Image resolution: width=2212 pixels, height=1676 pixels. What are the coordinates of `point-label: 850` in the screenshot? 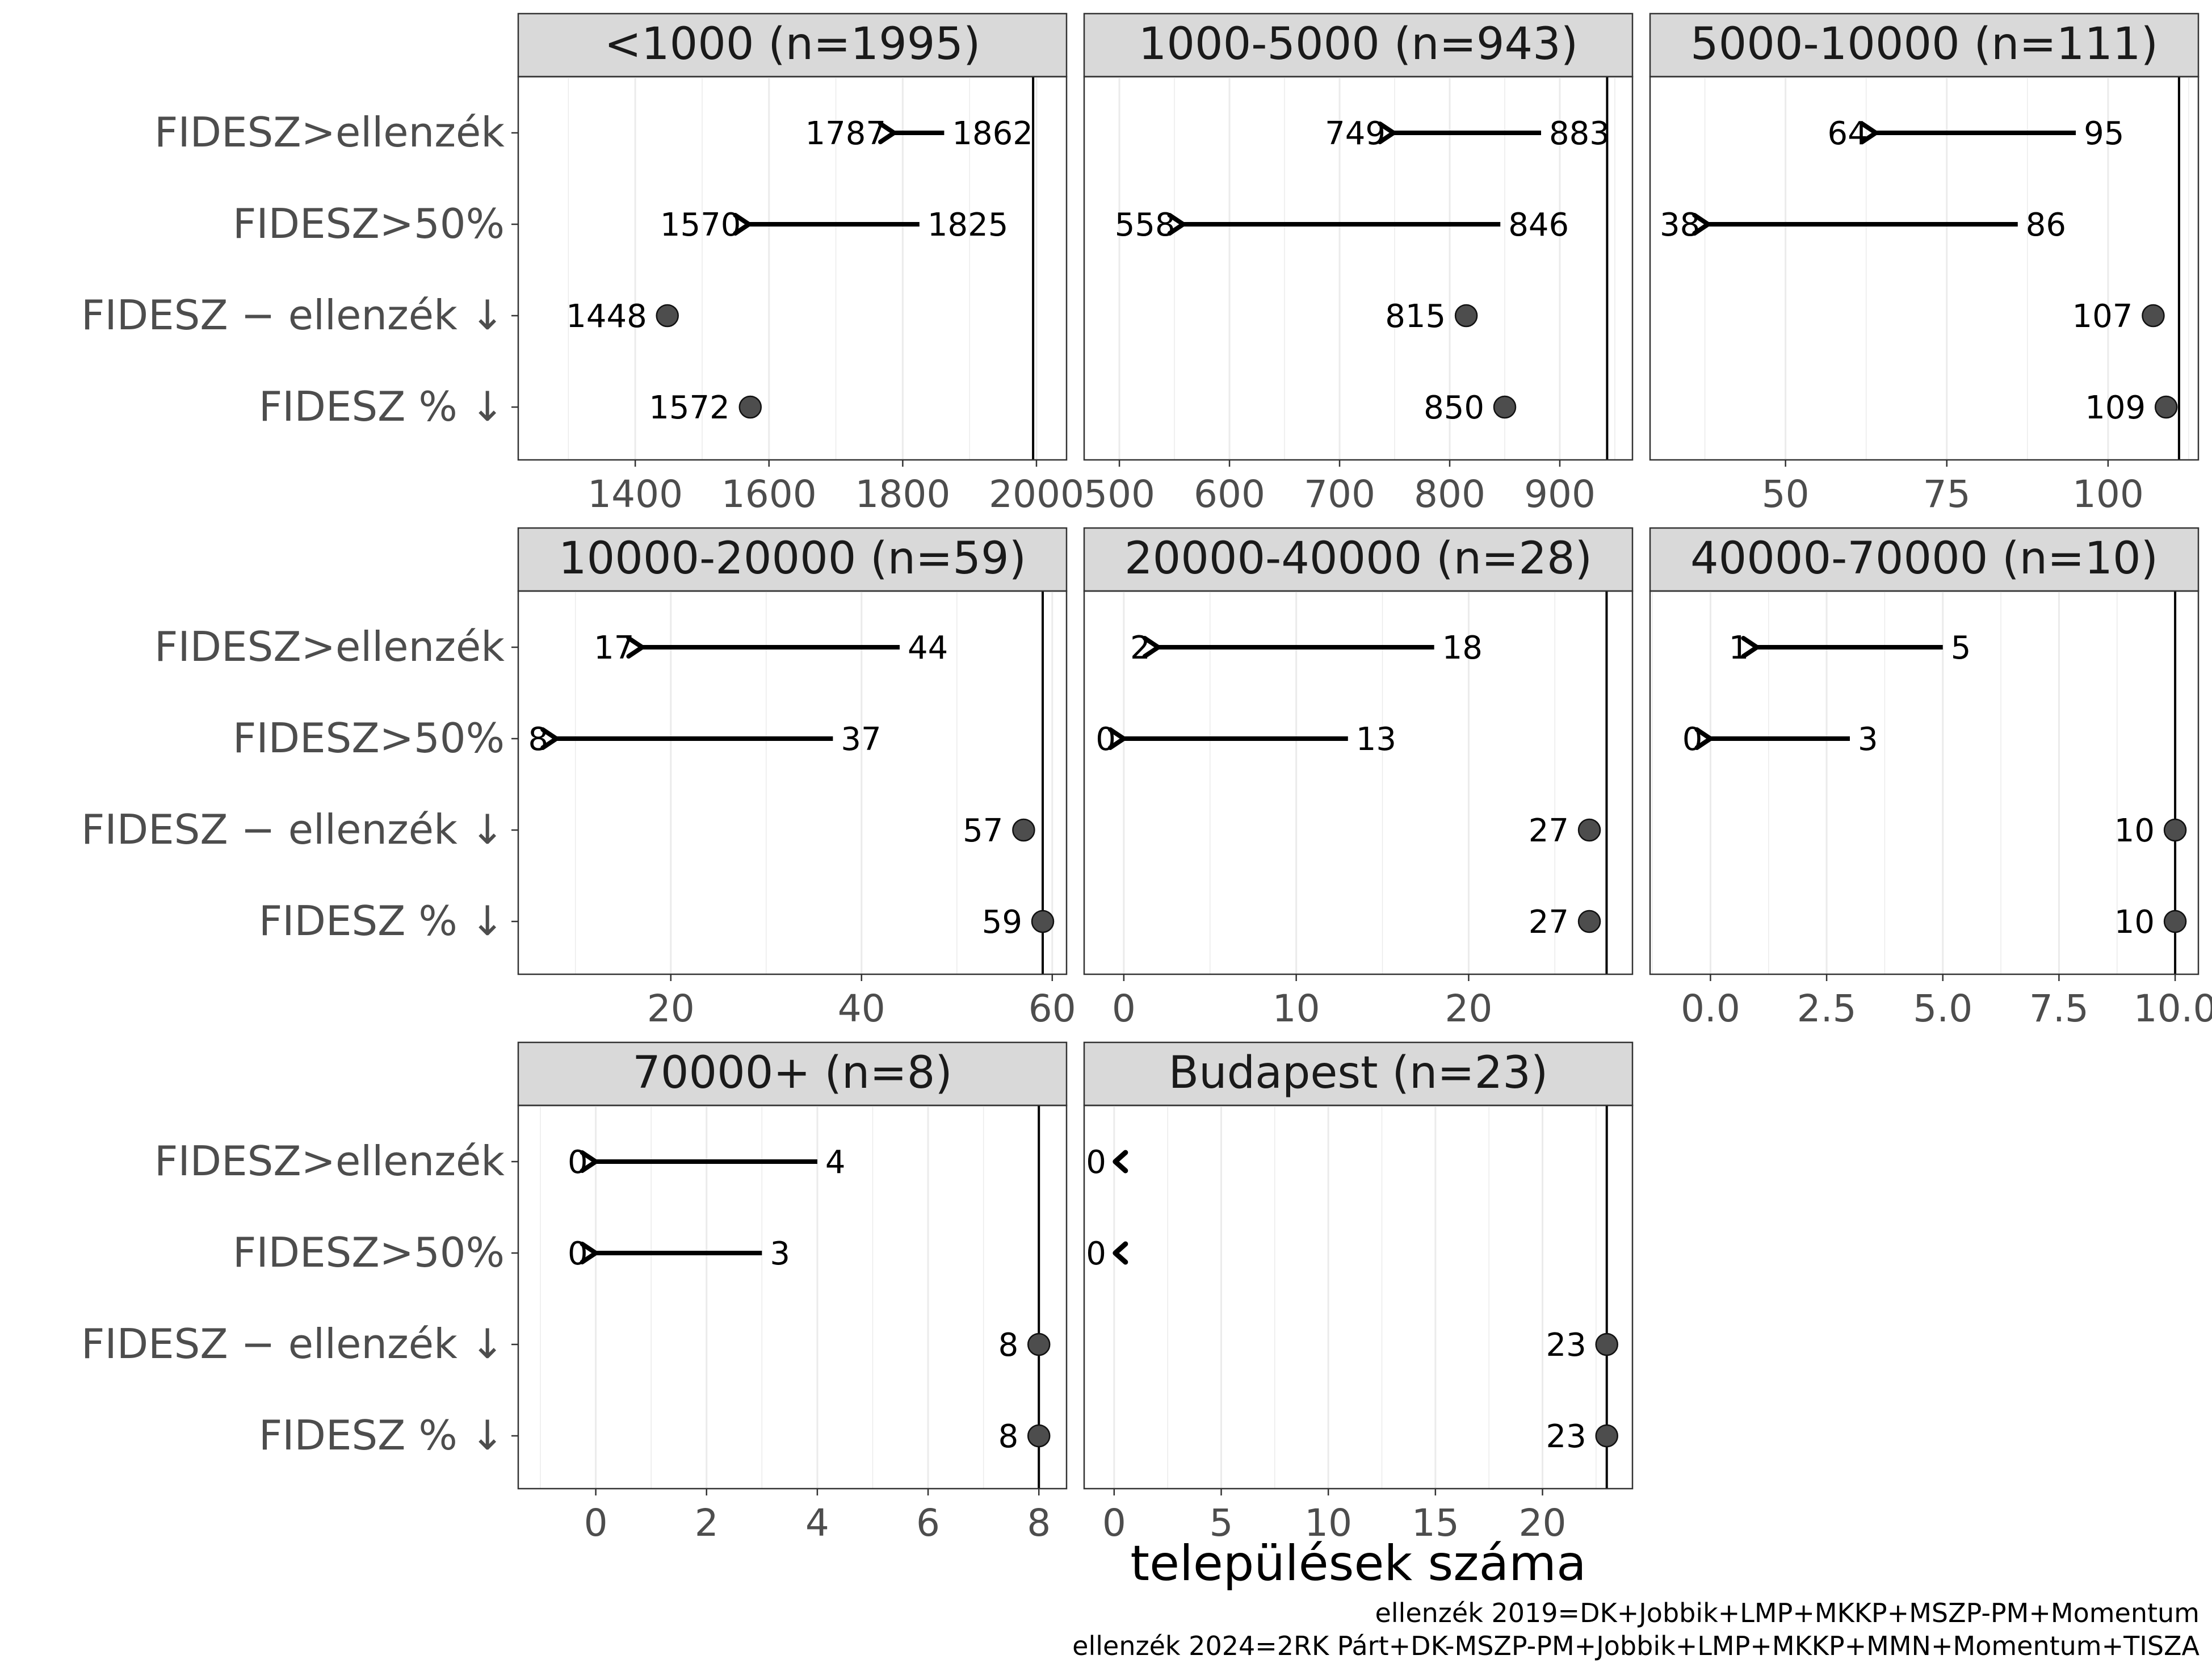 It's located at (1454, 407).